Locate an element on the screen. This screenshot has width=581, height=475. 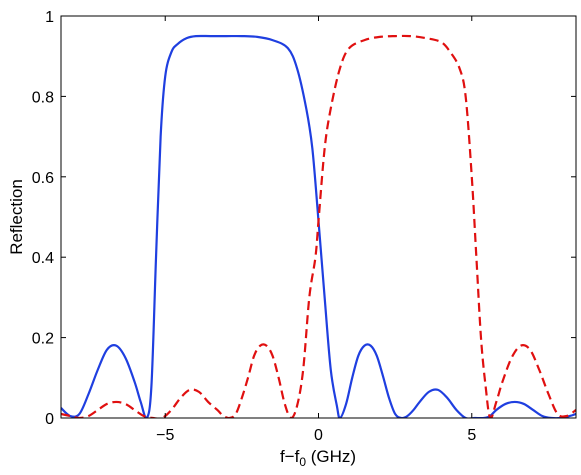
y-tick-label: 0.8 is located at coordinates (43, 97).